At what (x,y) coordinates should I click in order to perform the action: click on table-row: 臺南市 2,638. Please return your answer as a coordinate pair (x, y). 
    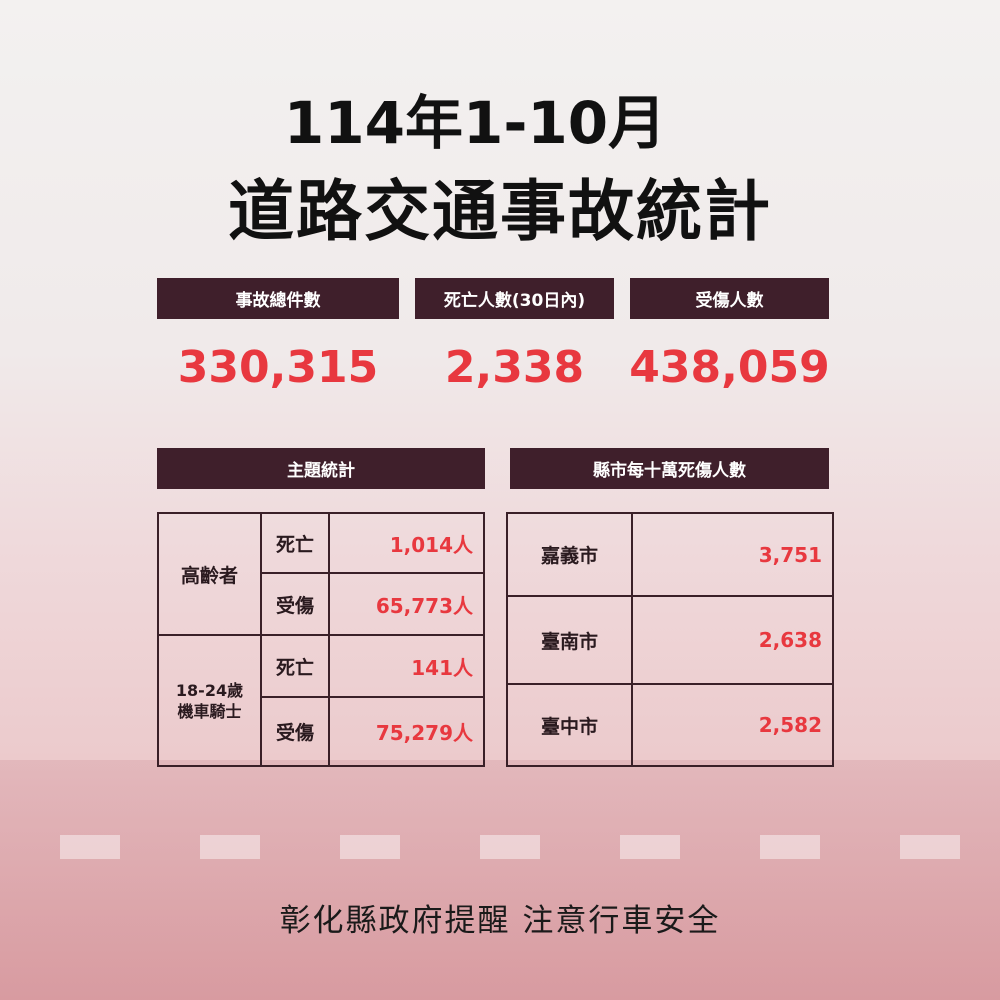
    Looking at the image, I should click on (670, 640).